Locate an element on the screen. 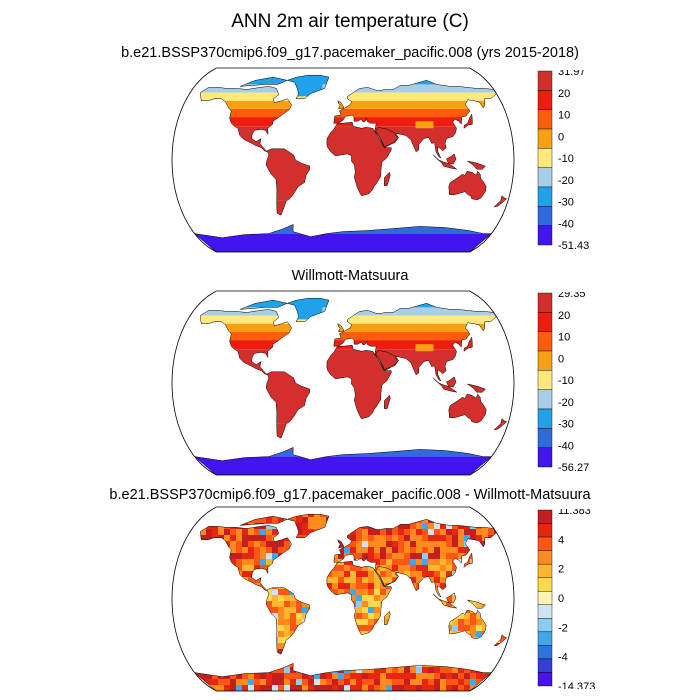 Image resolution: width=700 pixels, height=700 pixels. colorbar-tick-label: 2 is located at coordinates (561, 570).